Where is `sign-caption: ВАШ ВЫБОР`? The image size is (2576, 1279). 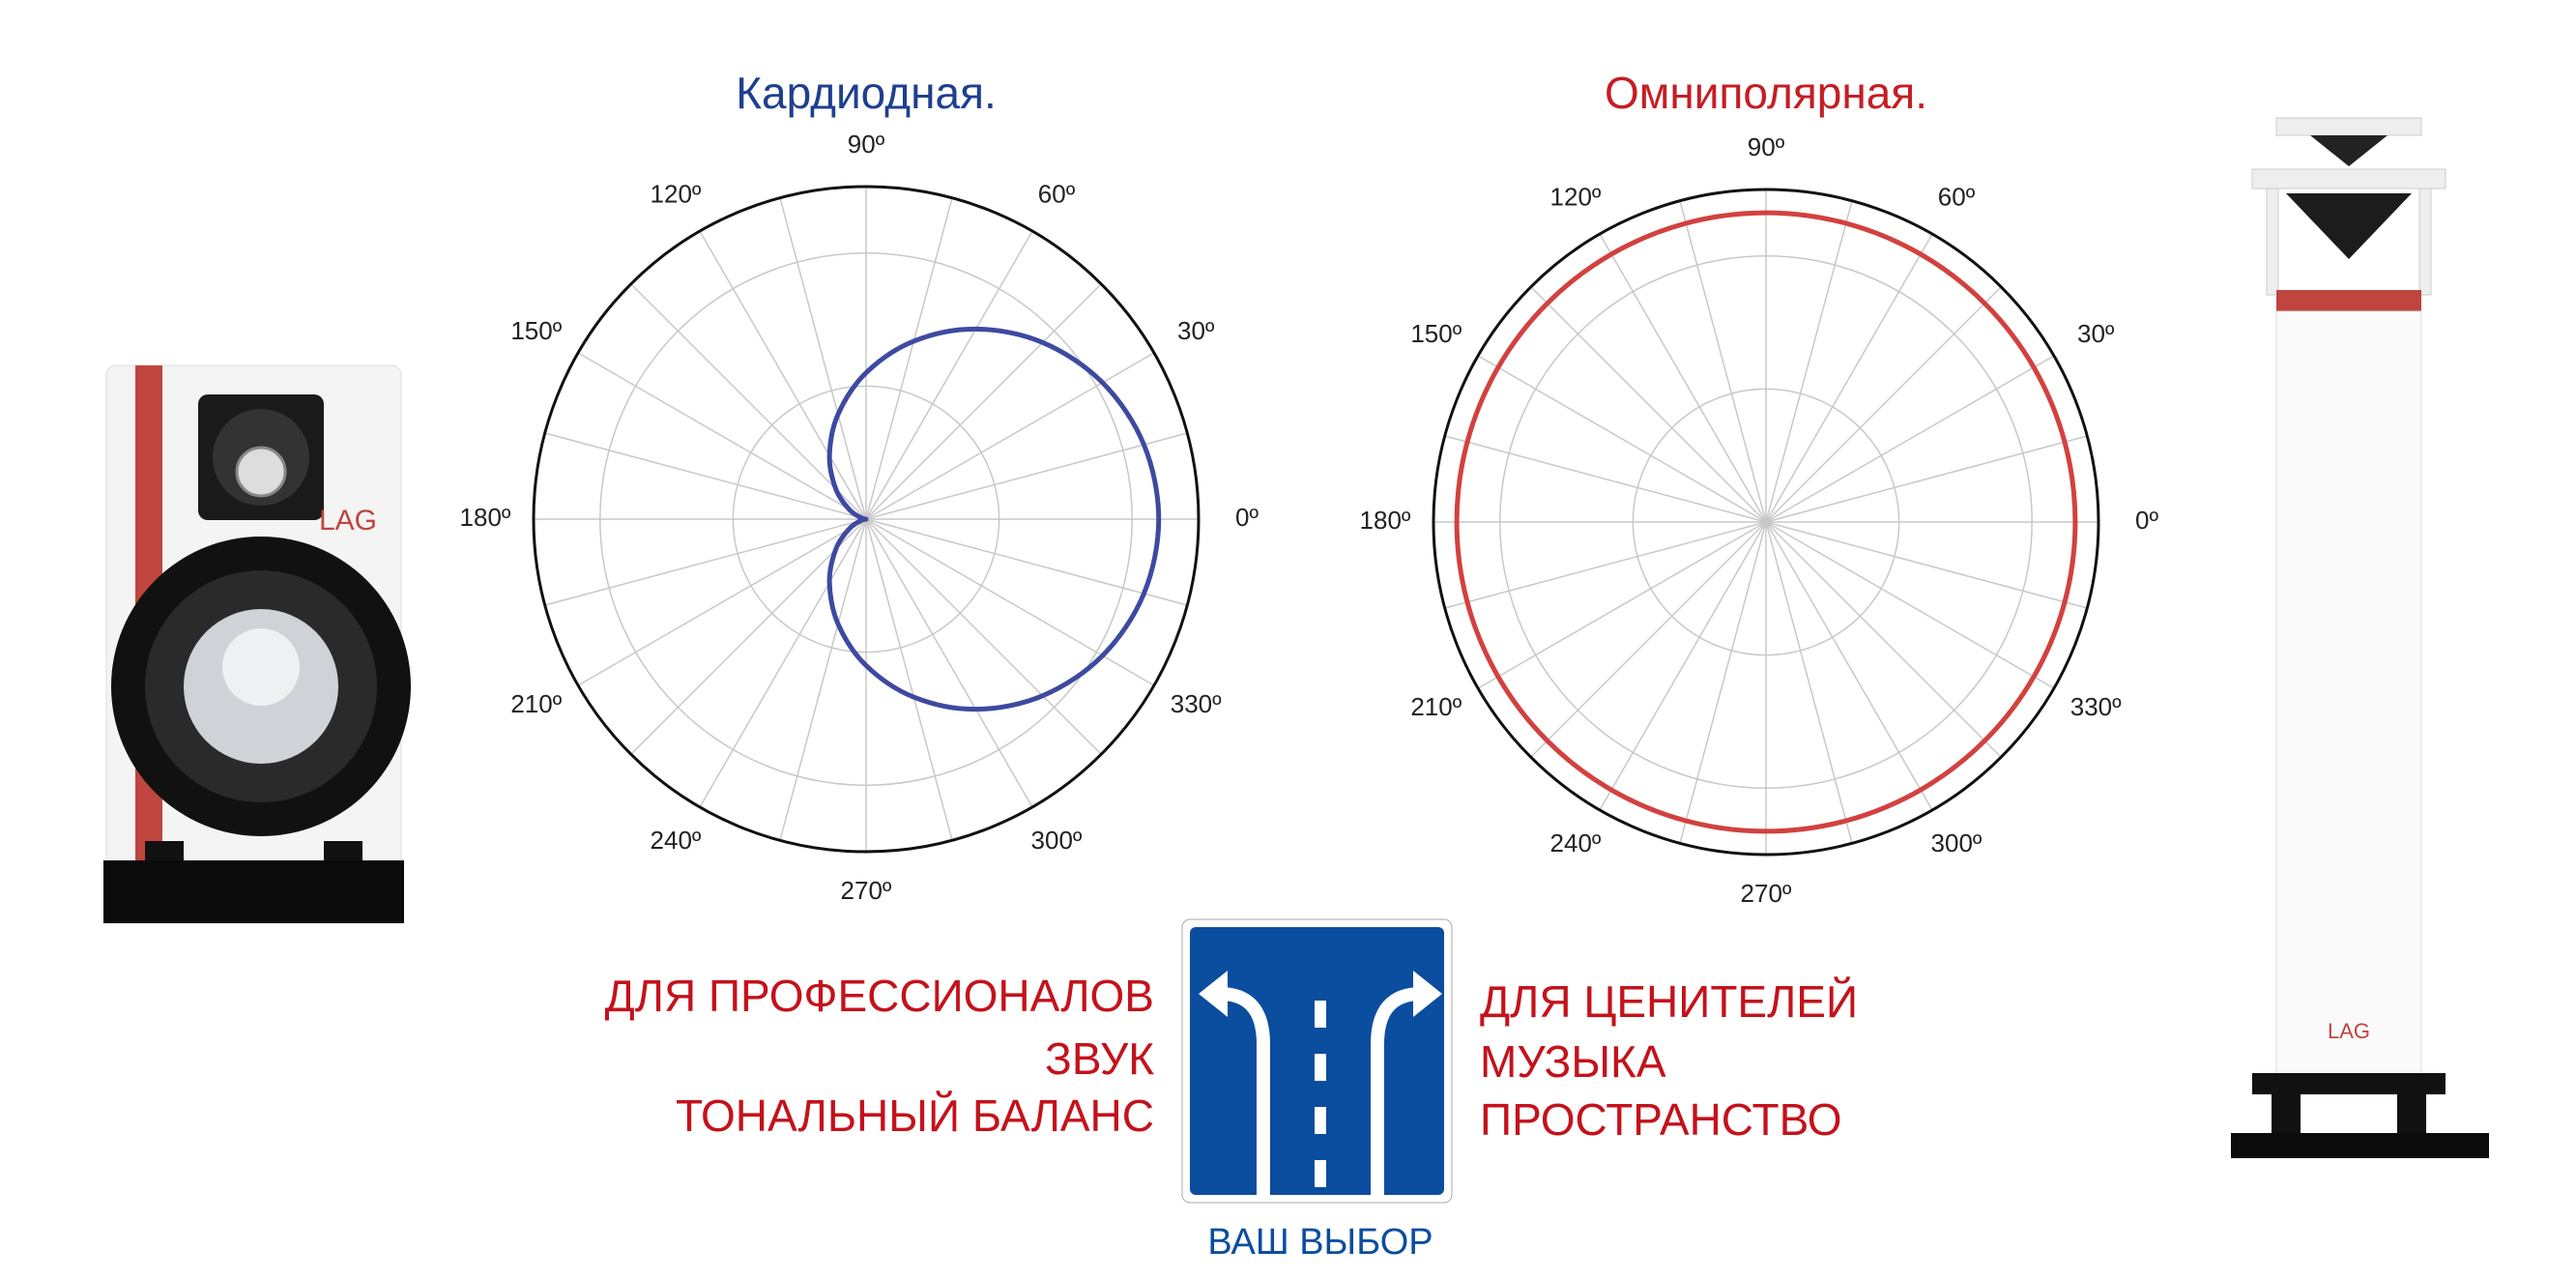
sign-caption: ВАШ ВЫБОР is located at coordinates (1320, 1242).